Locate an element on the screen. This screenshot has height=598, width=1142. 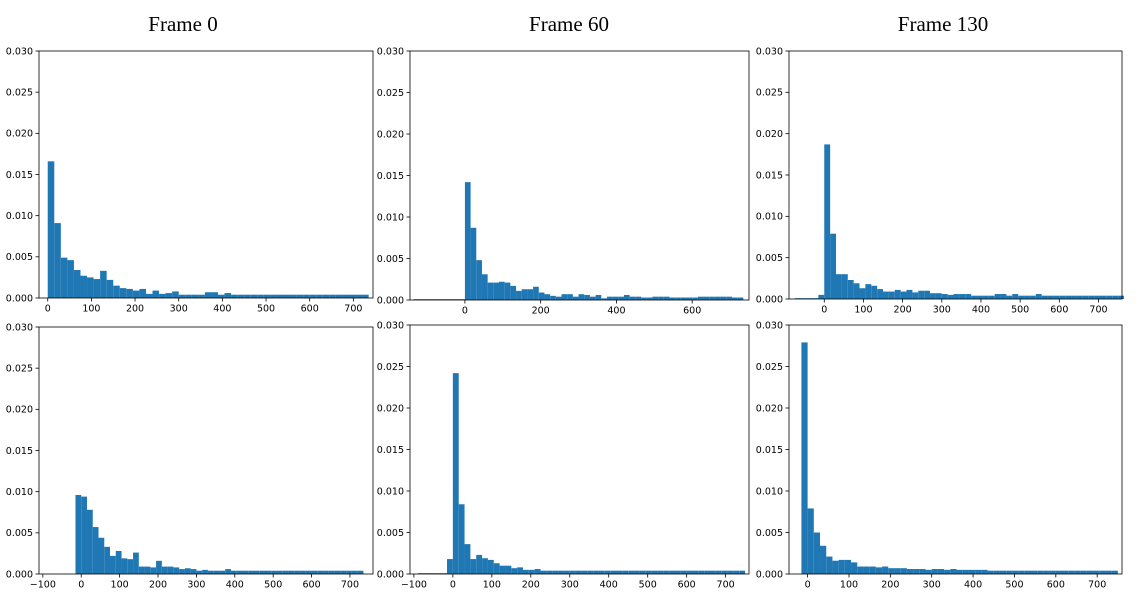
y-tick-label: 0.015 is located at coordinates (390, 450).